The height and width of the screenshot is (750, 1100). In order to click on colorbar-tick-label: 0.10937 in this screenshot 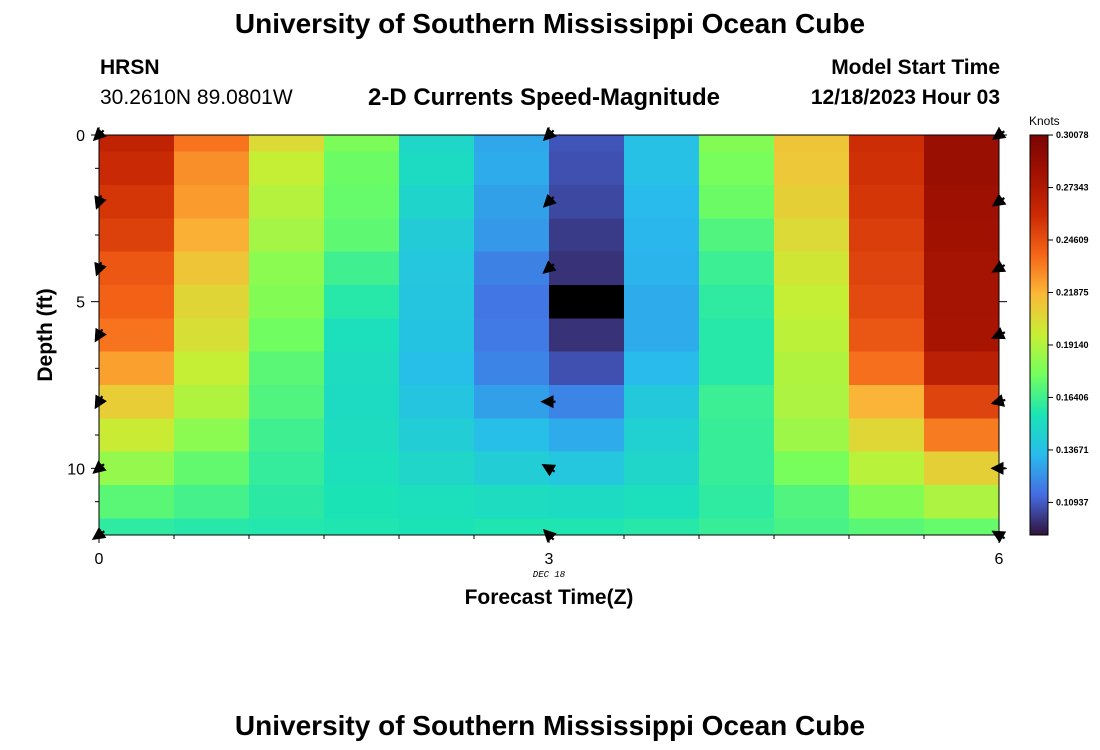, I will do `click(1072, 502)`.